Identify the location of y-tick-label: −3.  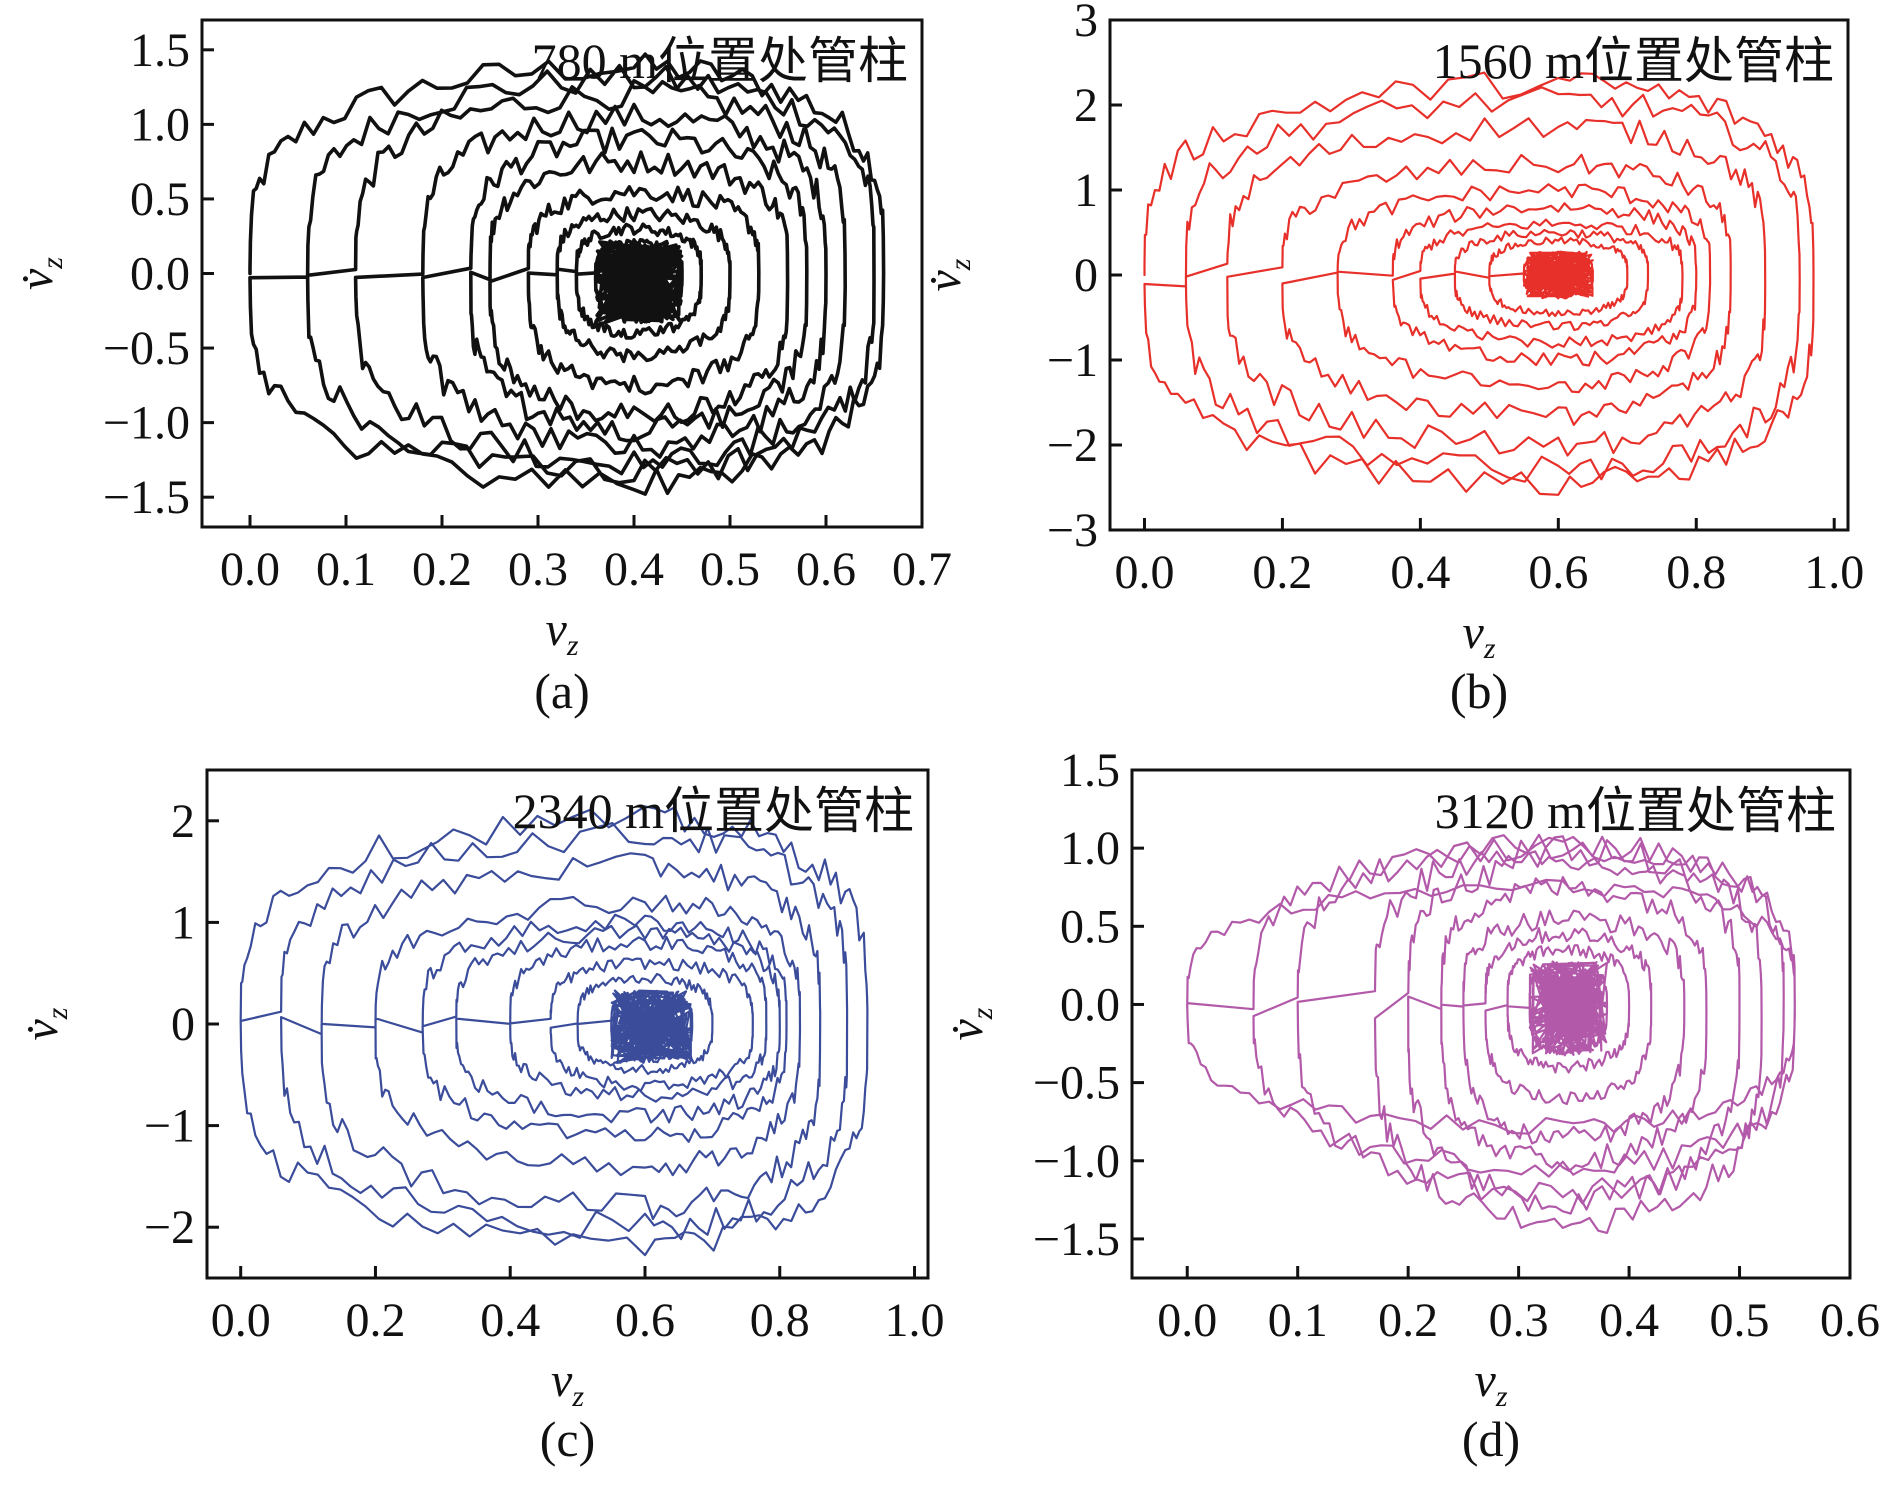
(1072, 530).